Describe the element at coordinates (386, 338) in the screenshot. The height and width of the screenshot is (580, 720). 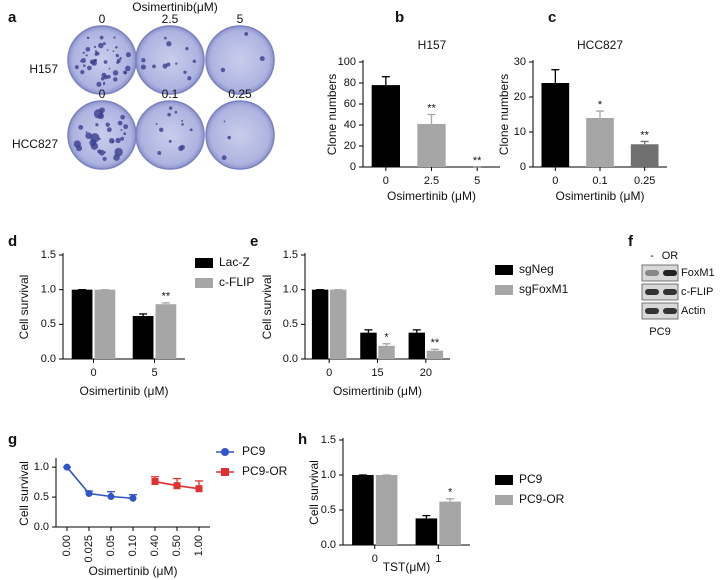
I see `significance: *` at that location.